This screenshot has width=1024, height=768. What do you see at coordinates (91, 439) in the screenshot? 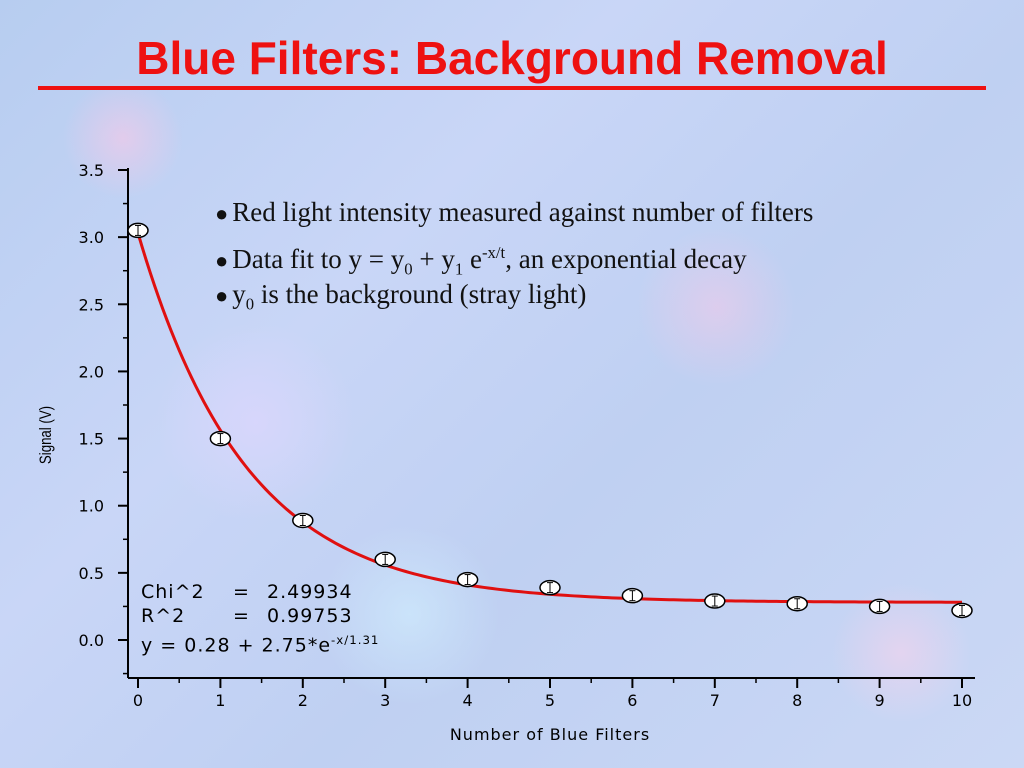
I see `y-tick-label: 1.5` at bounding box center [91, 439].